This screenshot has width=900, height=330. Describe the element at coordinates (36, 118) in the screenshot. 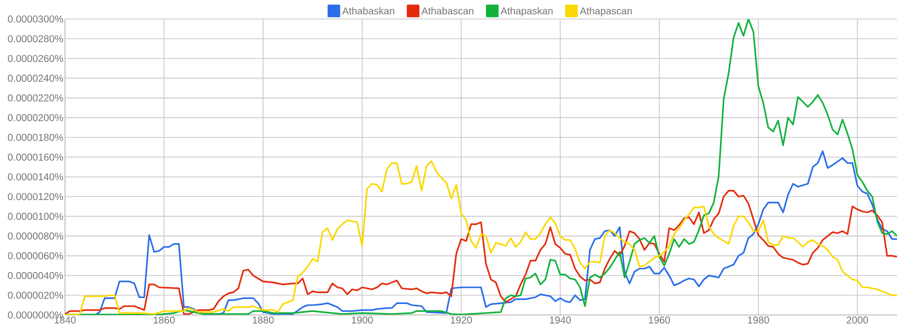

I see `y-tick-label: 0.0000200%` at that location.